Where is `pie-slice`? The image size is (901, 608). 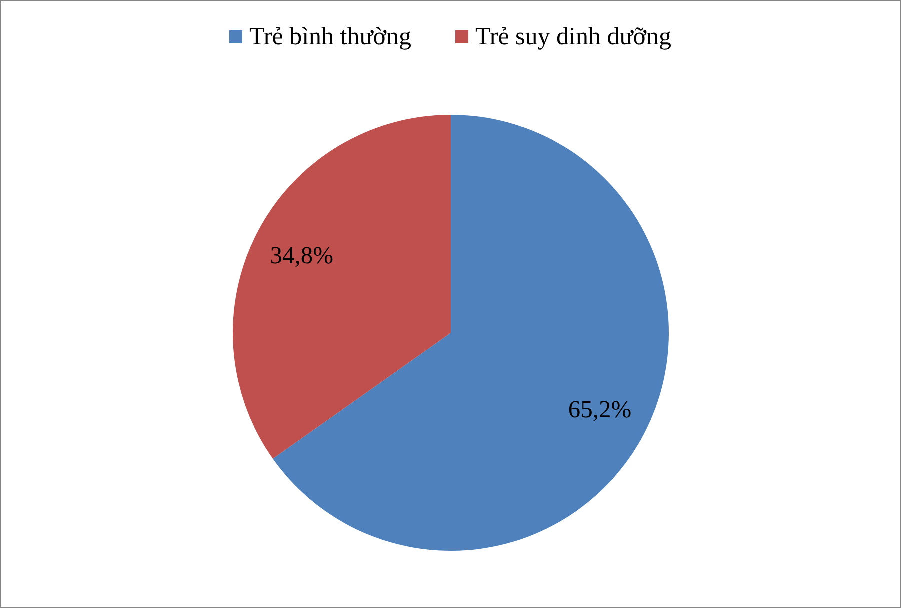 pie-slice is located at coordinates (342, 287).